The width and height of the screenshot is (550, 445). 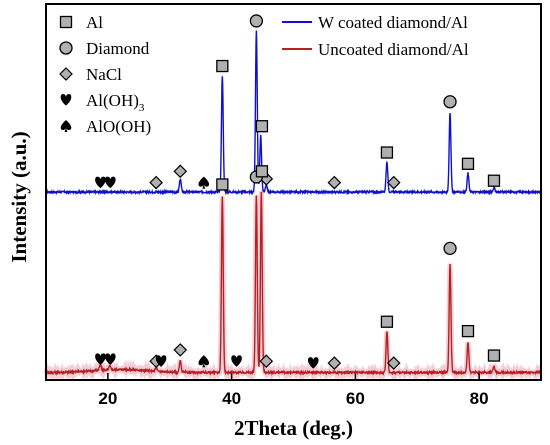 I want to click on x-axis-ticks: 20 40 60 80, so click(x=293, y=390).